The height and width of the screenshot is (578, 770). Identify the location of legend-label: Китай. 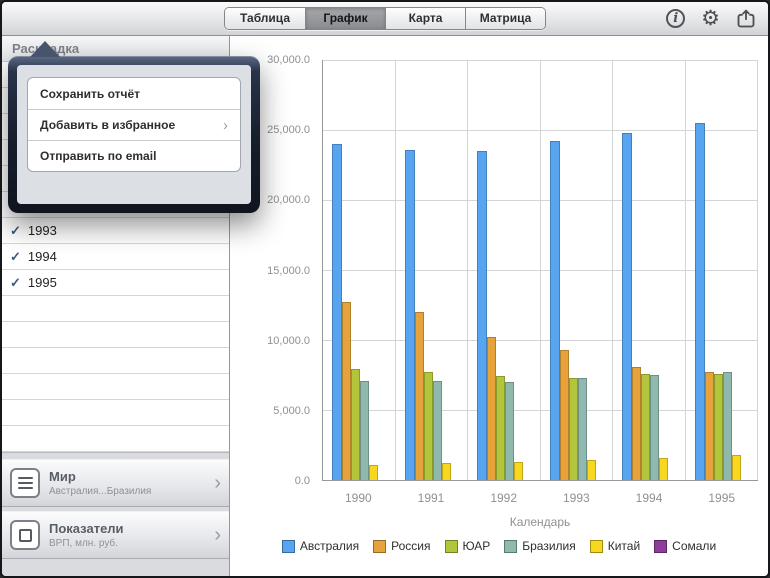
(624, 546).